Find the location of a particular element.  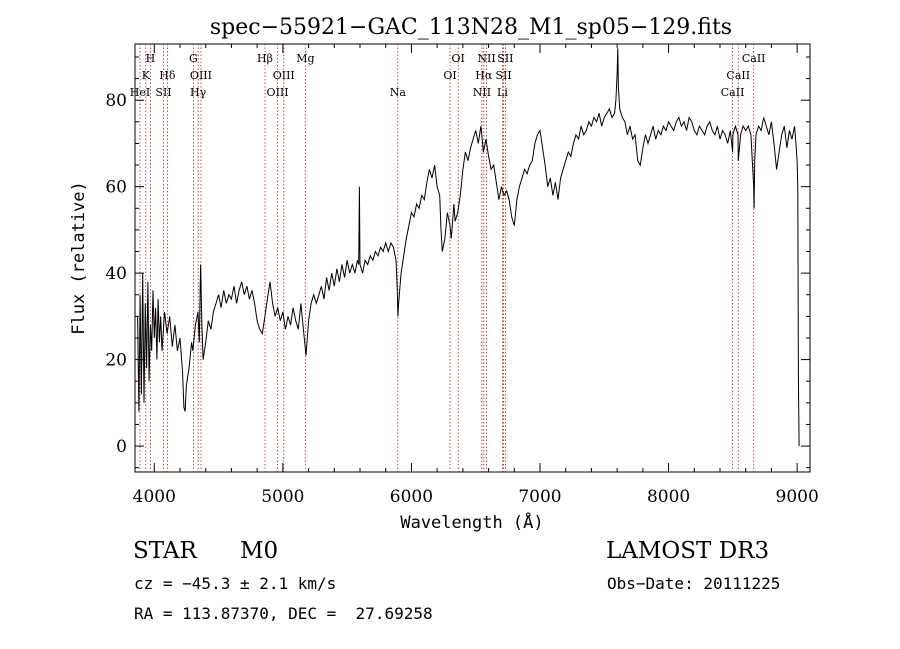

x-tick-label: 6000 is located at coordinates (411, 497).